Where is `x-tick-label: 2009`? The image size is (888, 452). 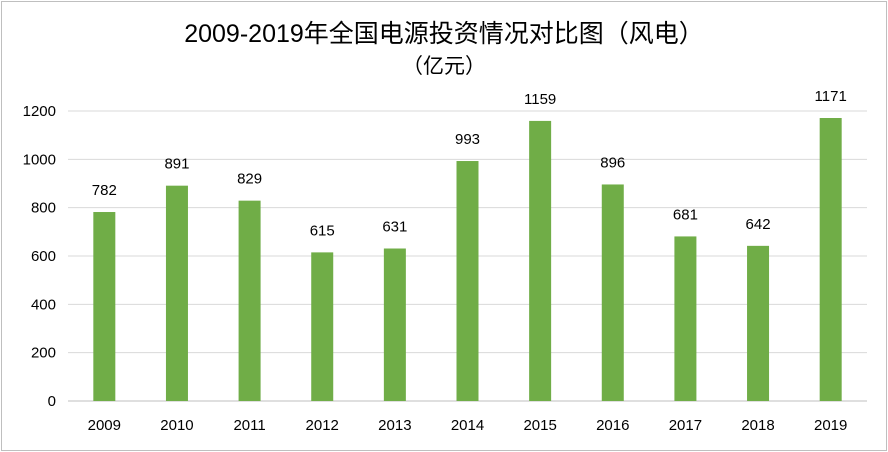 x-tick-label: 2009 is located at coordinates (104, 425).